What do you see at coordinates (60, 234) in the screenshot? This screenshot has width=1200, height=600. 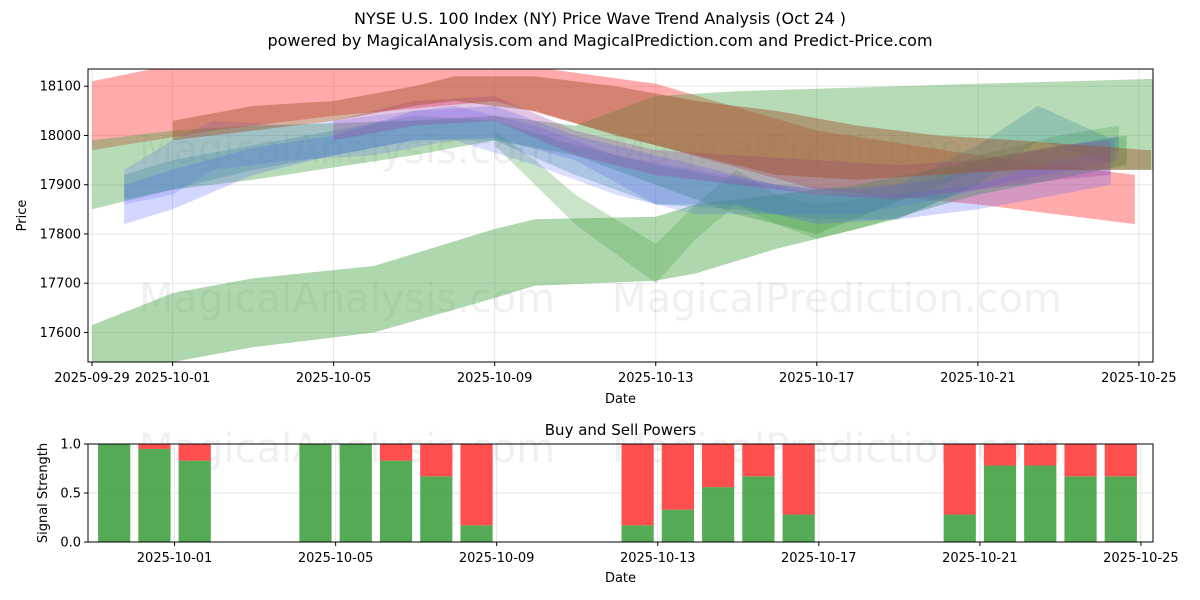 I see `y-tick-label: 17800` at bounding box center [60, 234].